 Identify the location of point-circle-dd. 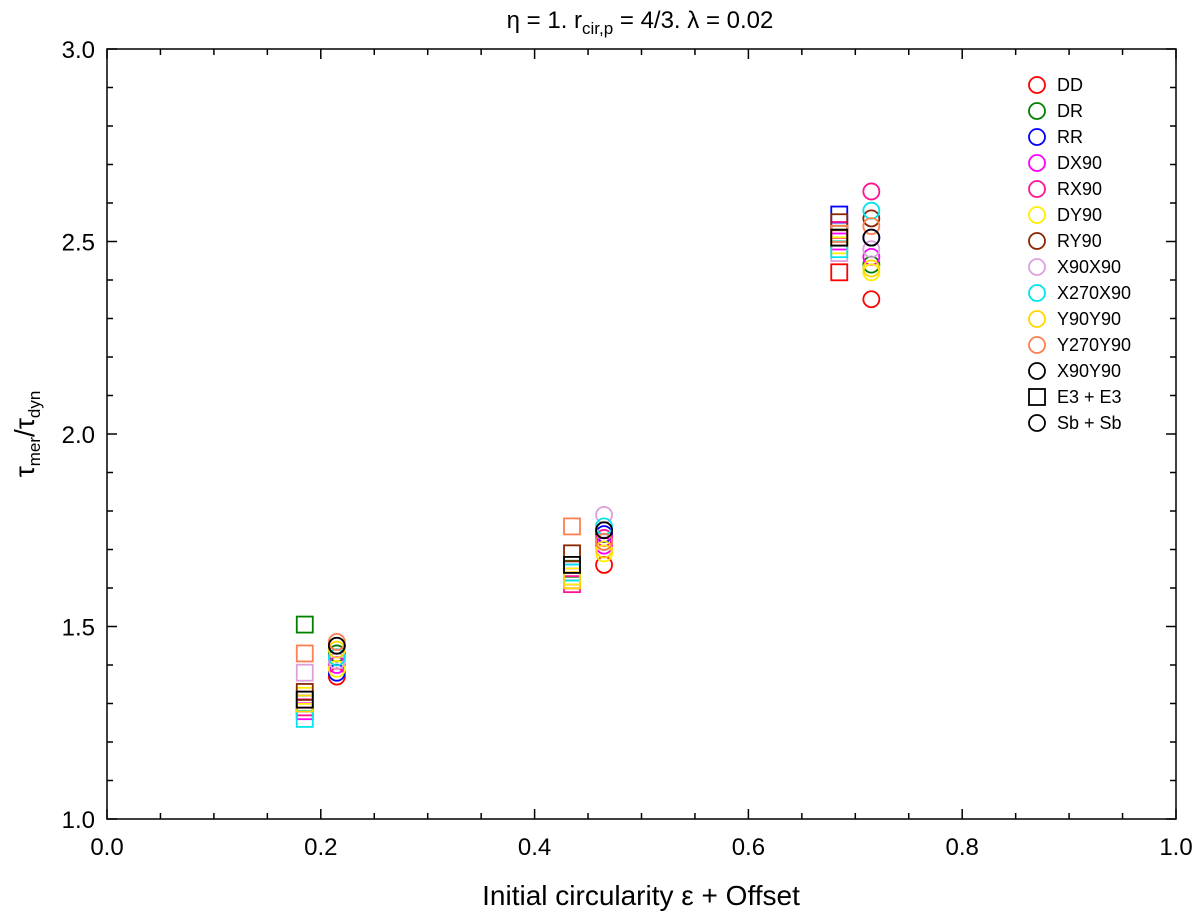
(871, 299).